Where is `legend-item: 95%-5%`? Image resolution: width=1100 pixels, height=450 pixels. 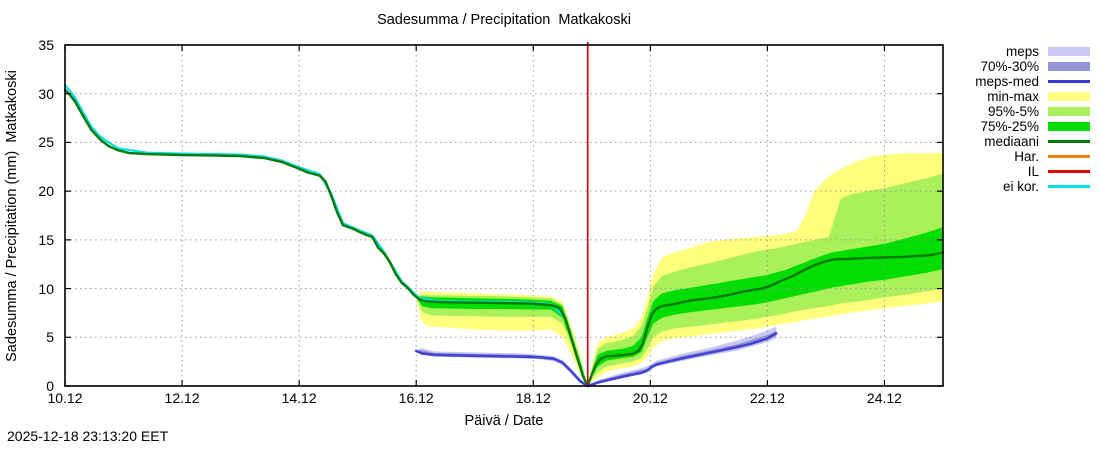
legend-item: 95%-5% is located at coordinates (965, 111).